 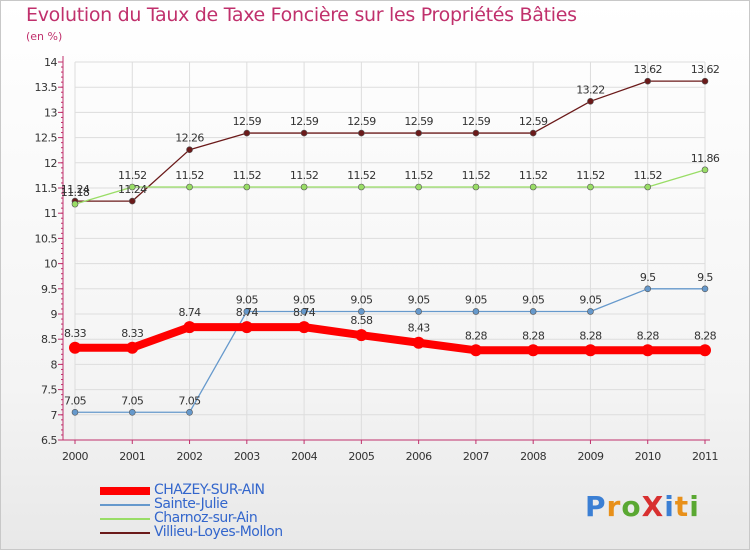 What do you see at coordinates (54, 364) in the screenshot?
I see `y-tick-label: 8` at bounding box center [54, 364].